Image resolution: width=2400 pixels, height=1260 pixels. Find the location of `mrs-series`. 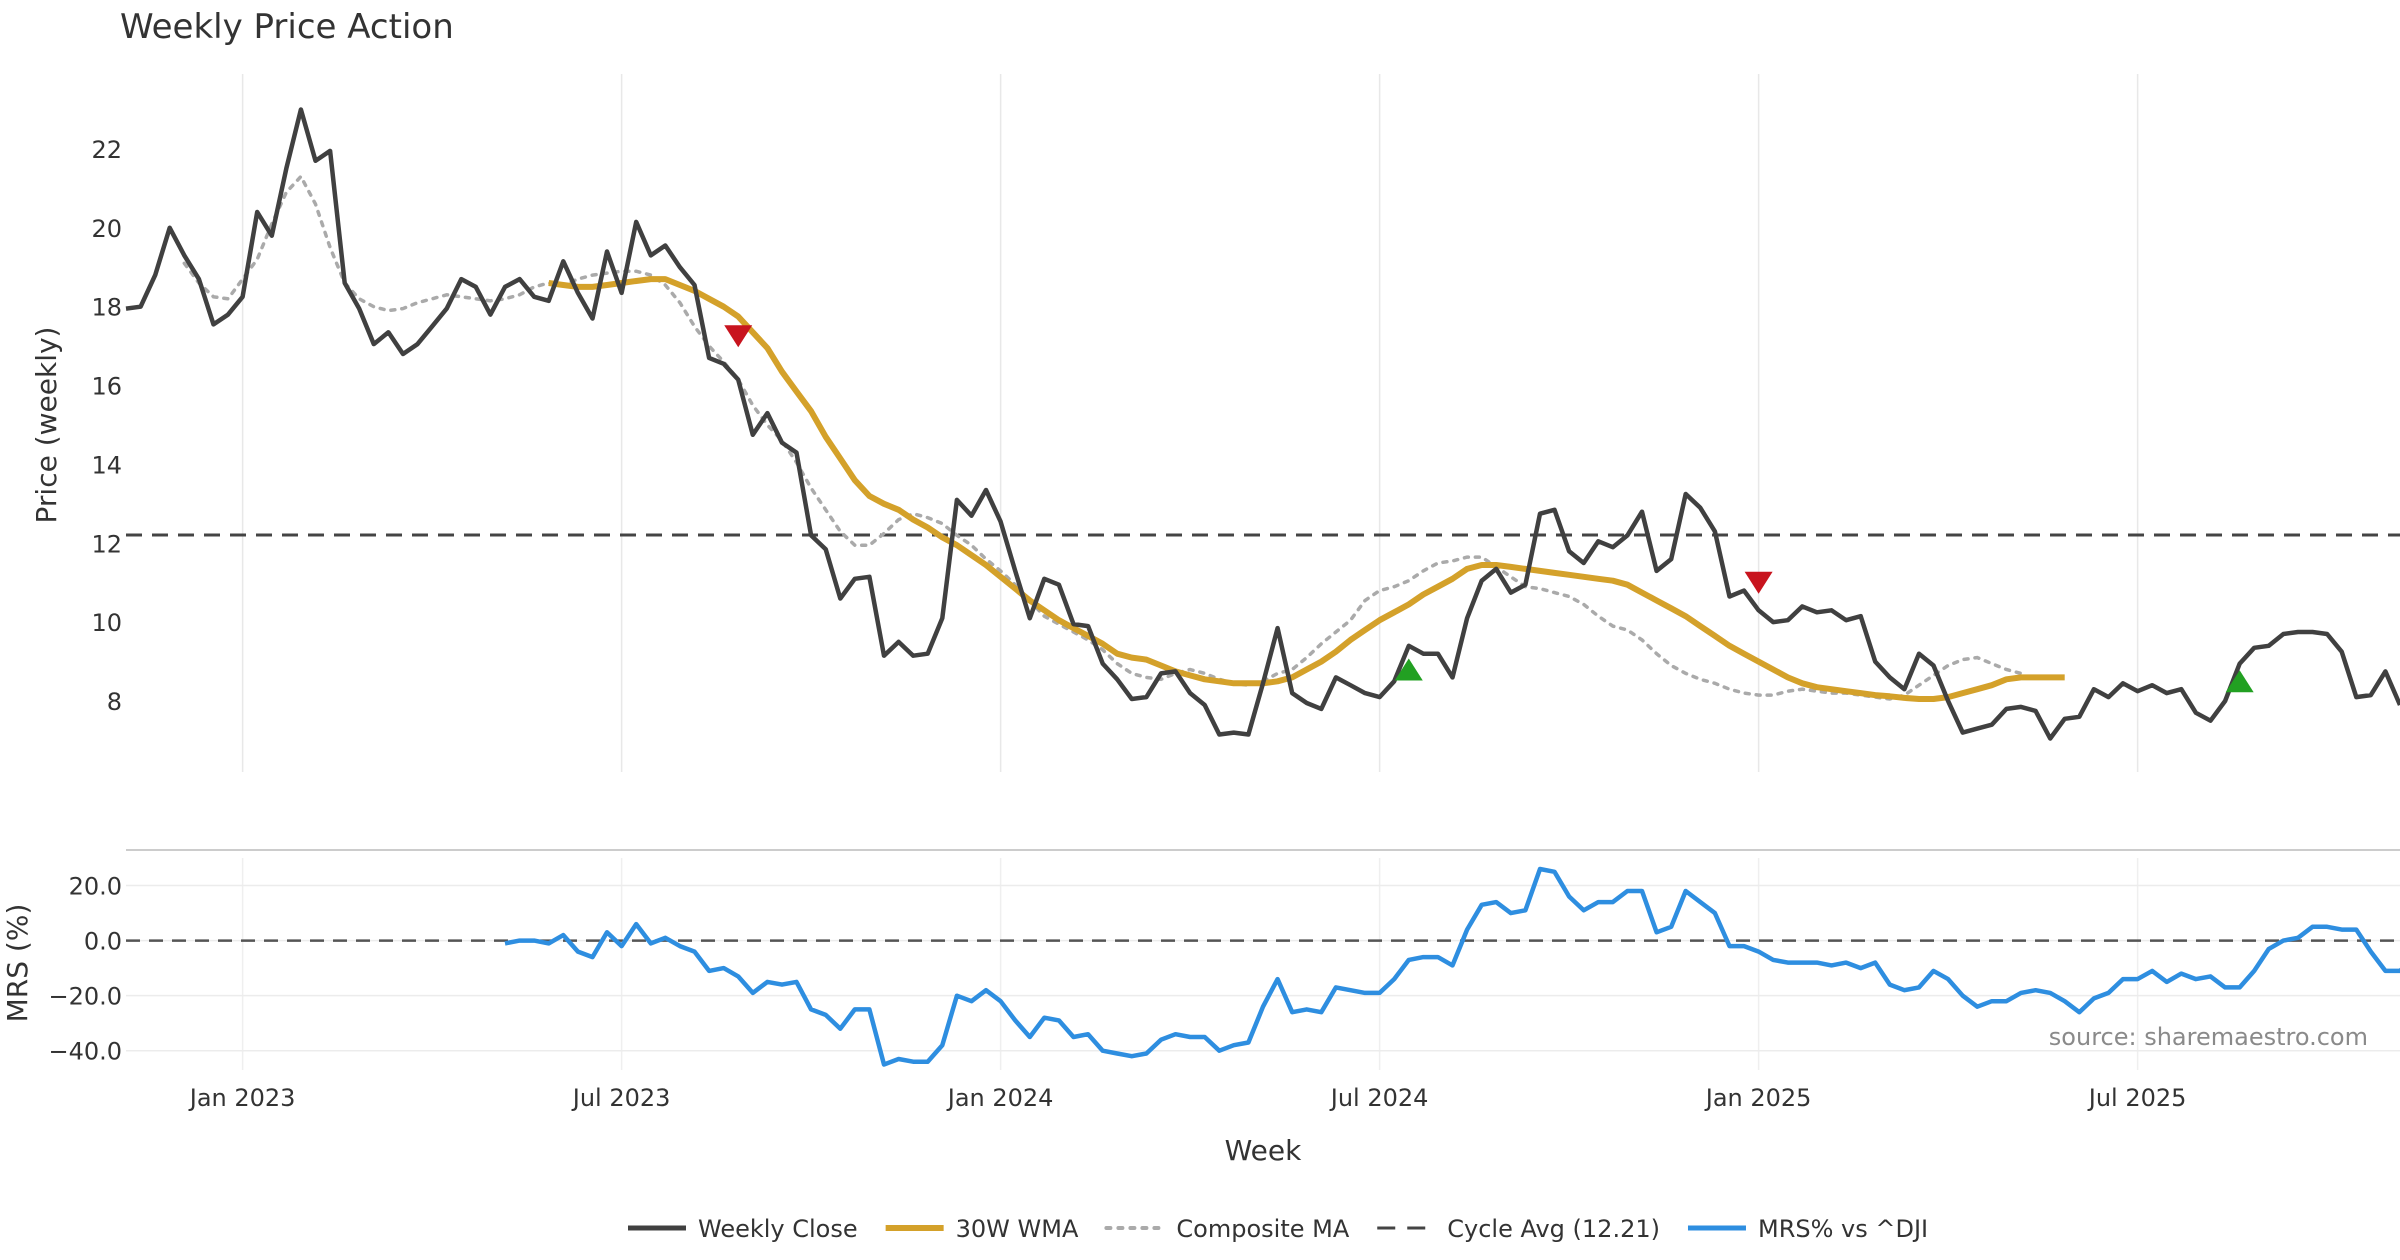

mrs-series is located at coordinates (1452, 966).